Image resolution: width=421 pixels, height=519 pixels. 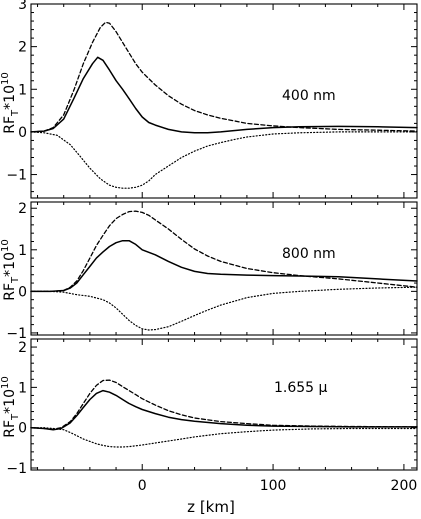 I want to click on panel-annotation: 1.655 μ, so click(x=301, y=388).